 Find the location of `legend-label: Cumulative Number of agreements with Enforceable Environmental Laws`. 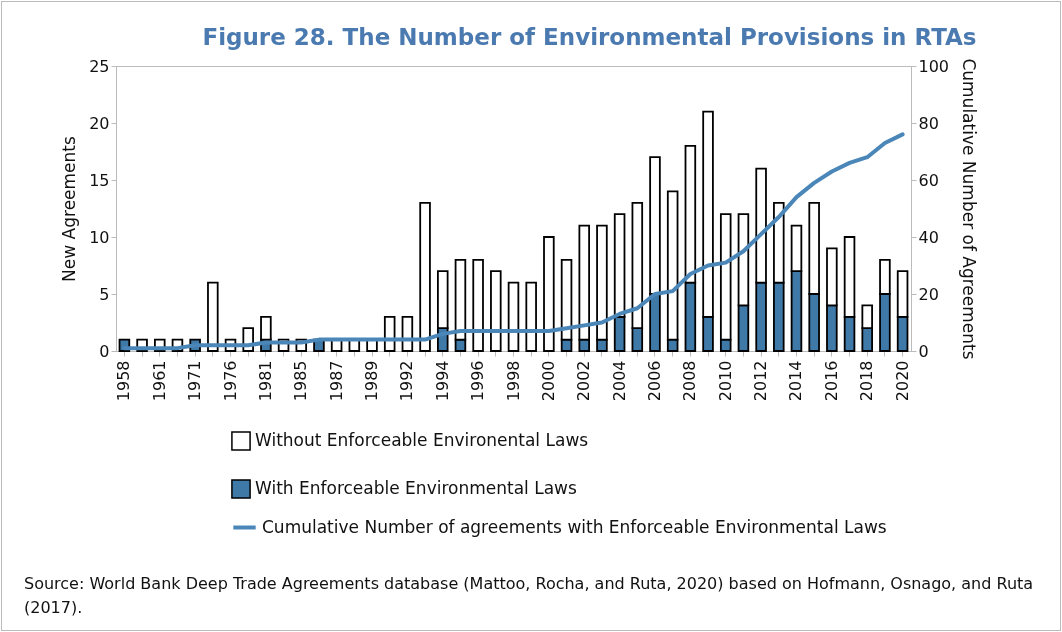

legend-label: Cumulative Number of agreements with Enforceable Environmental Laws is located at coordinates (574, 526).